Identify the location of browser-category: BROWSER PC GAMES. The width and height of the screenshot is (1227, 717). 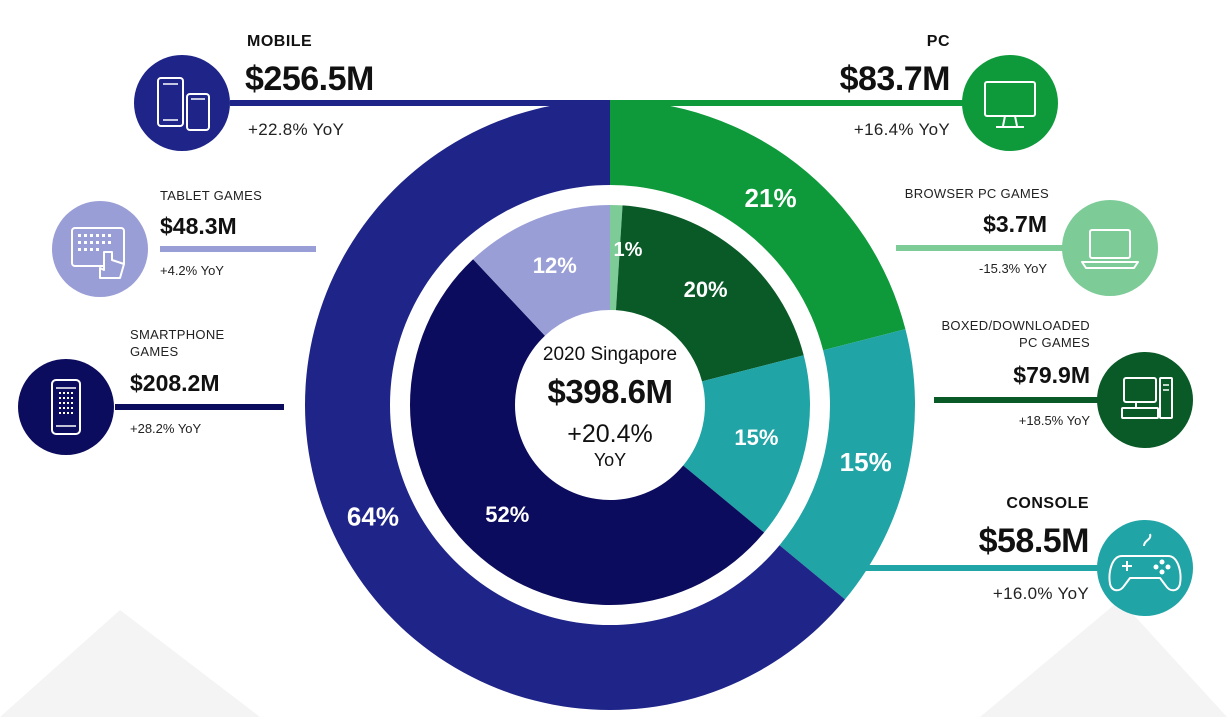
(976, 193).